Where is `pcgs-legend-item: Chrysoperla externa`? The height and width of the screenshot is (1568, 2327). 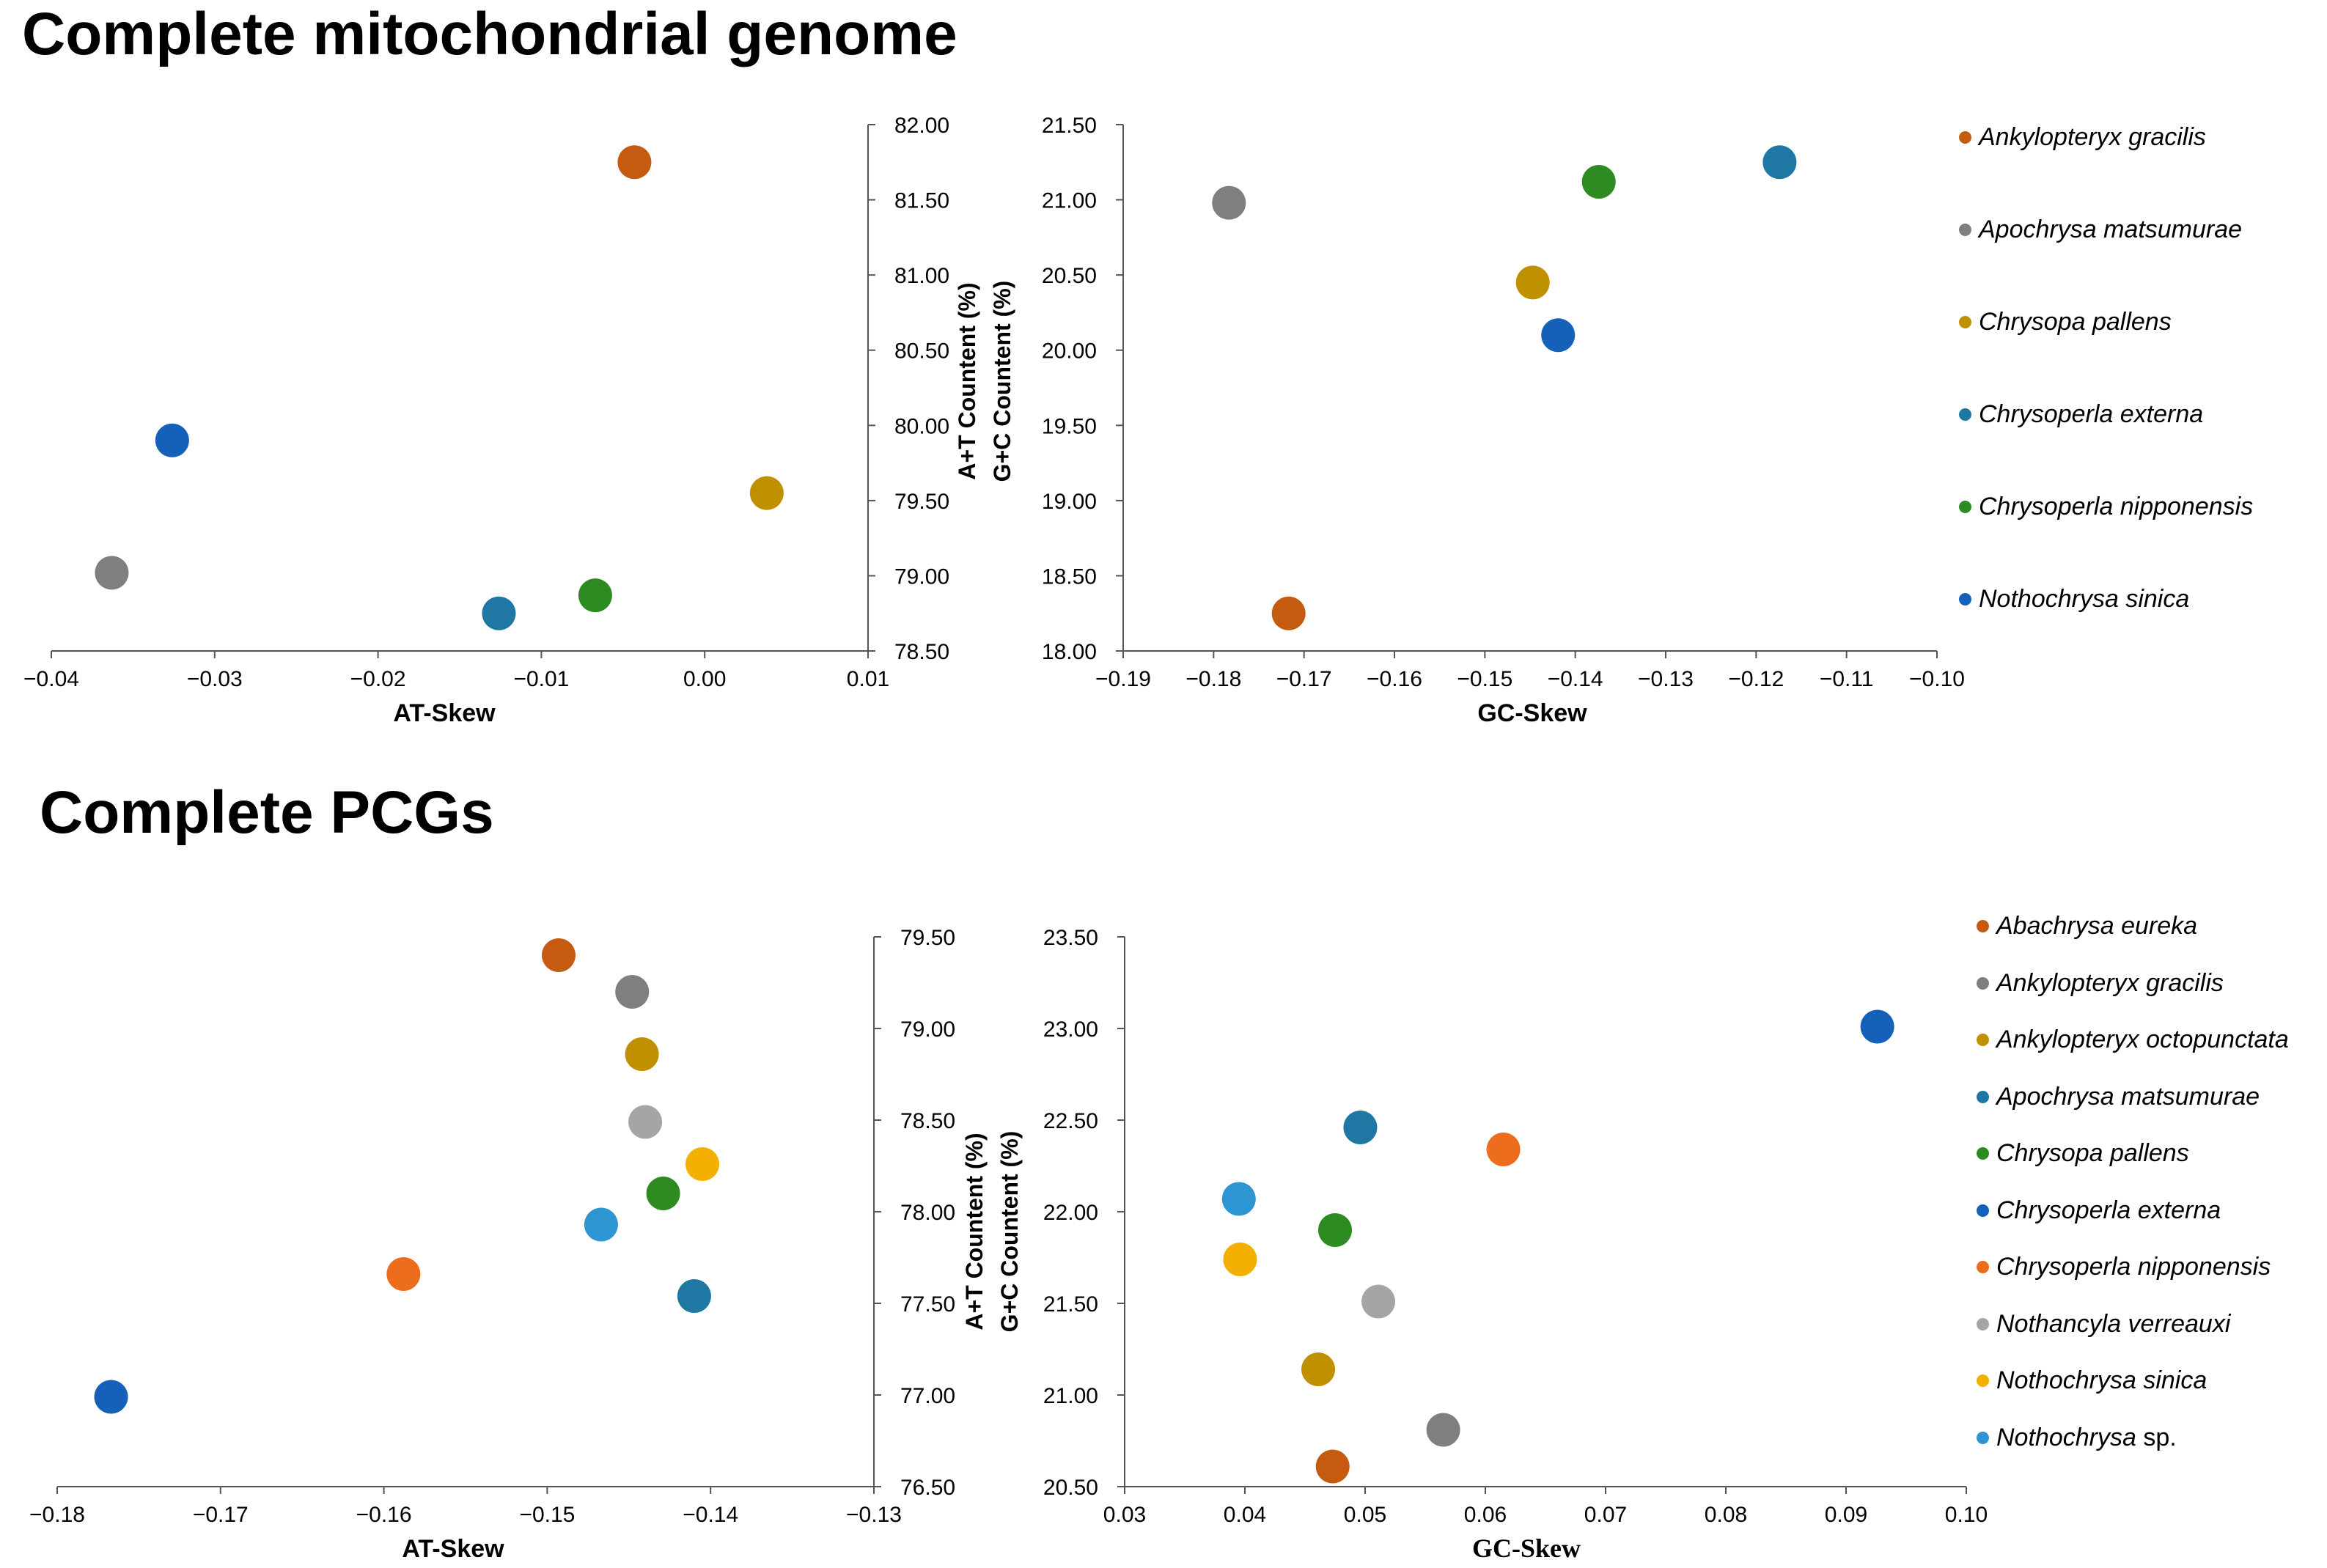 pcgs-legend-item: Chrysoperla externa is located at coordinates (2099, 1210).